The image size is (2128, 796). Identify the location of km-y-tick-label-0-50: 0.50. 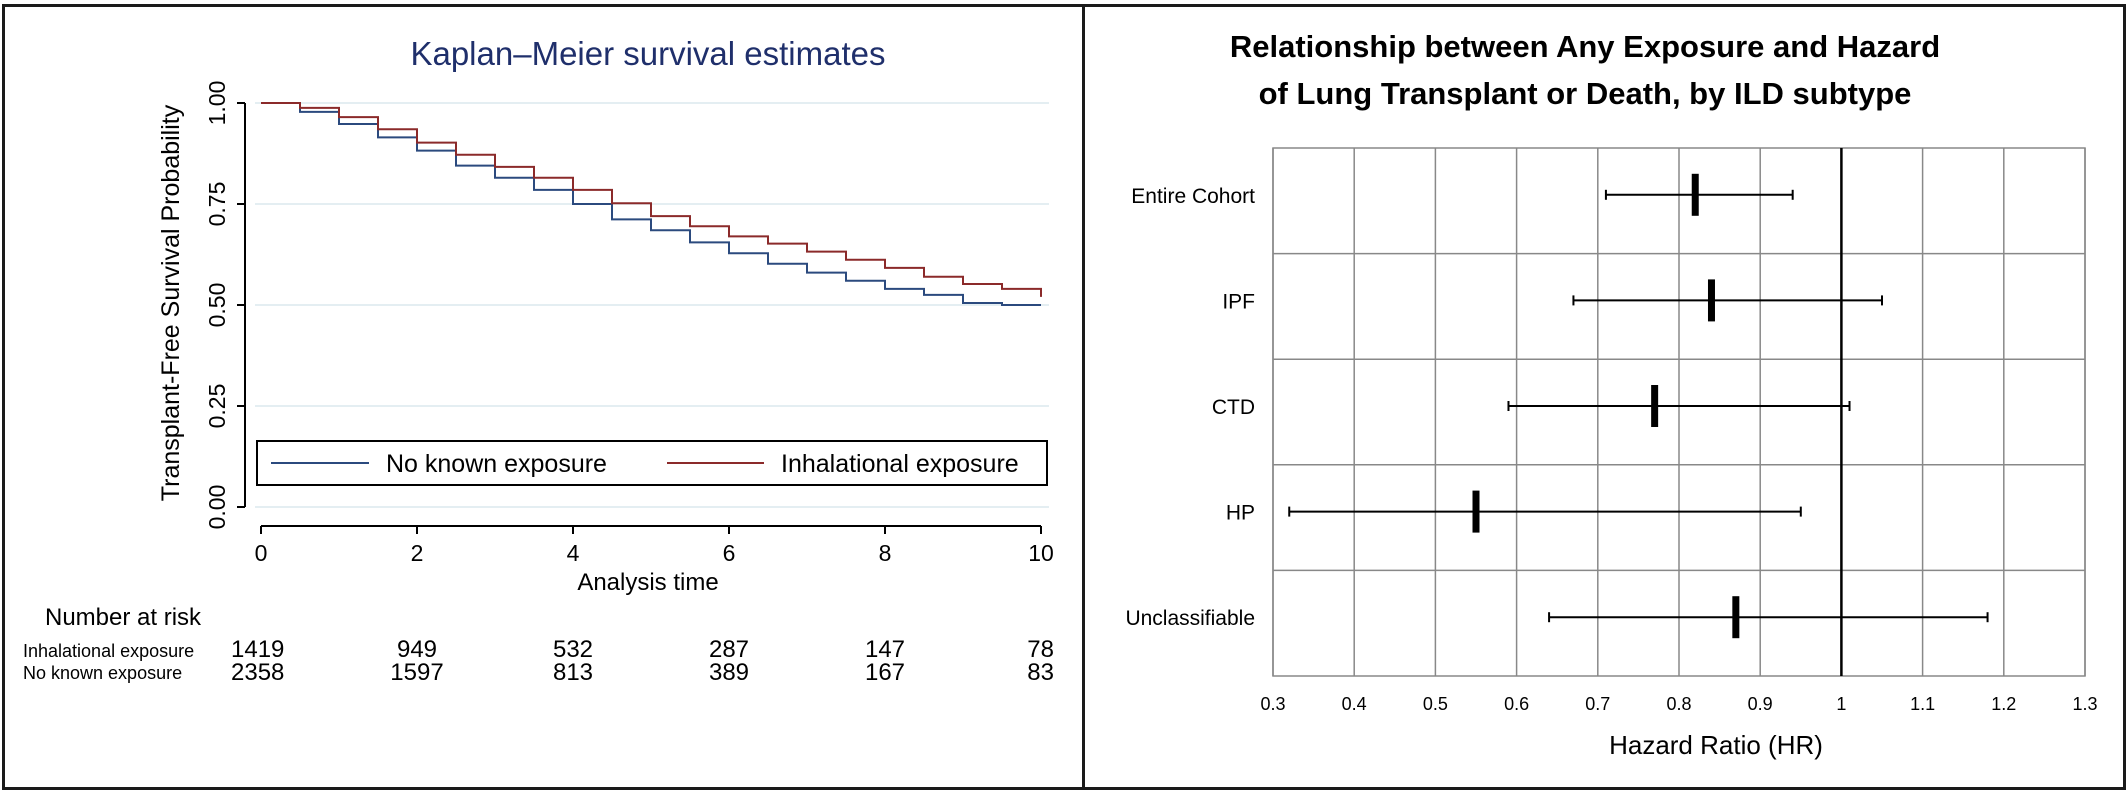
(217, 305).